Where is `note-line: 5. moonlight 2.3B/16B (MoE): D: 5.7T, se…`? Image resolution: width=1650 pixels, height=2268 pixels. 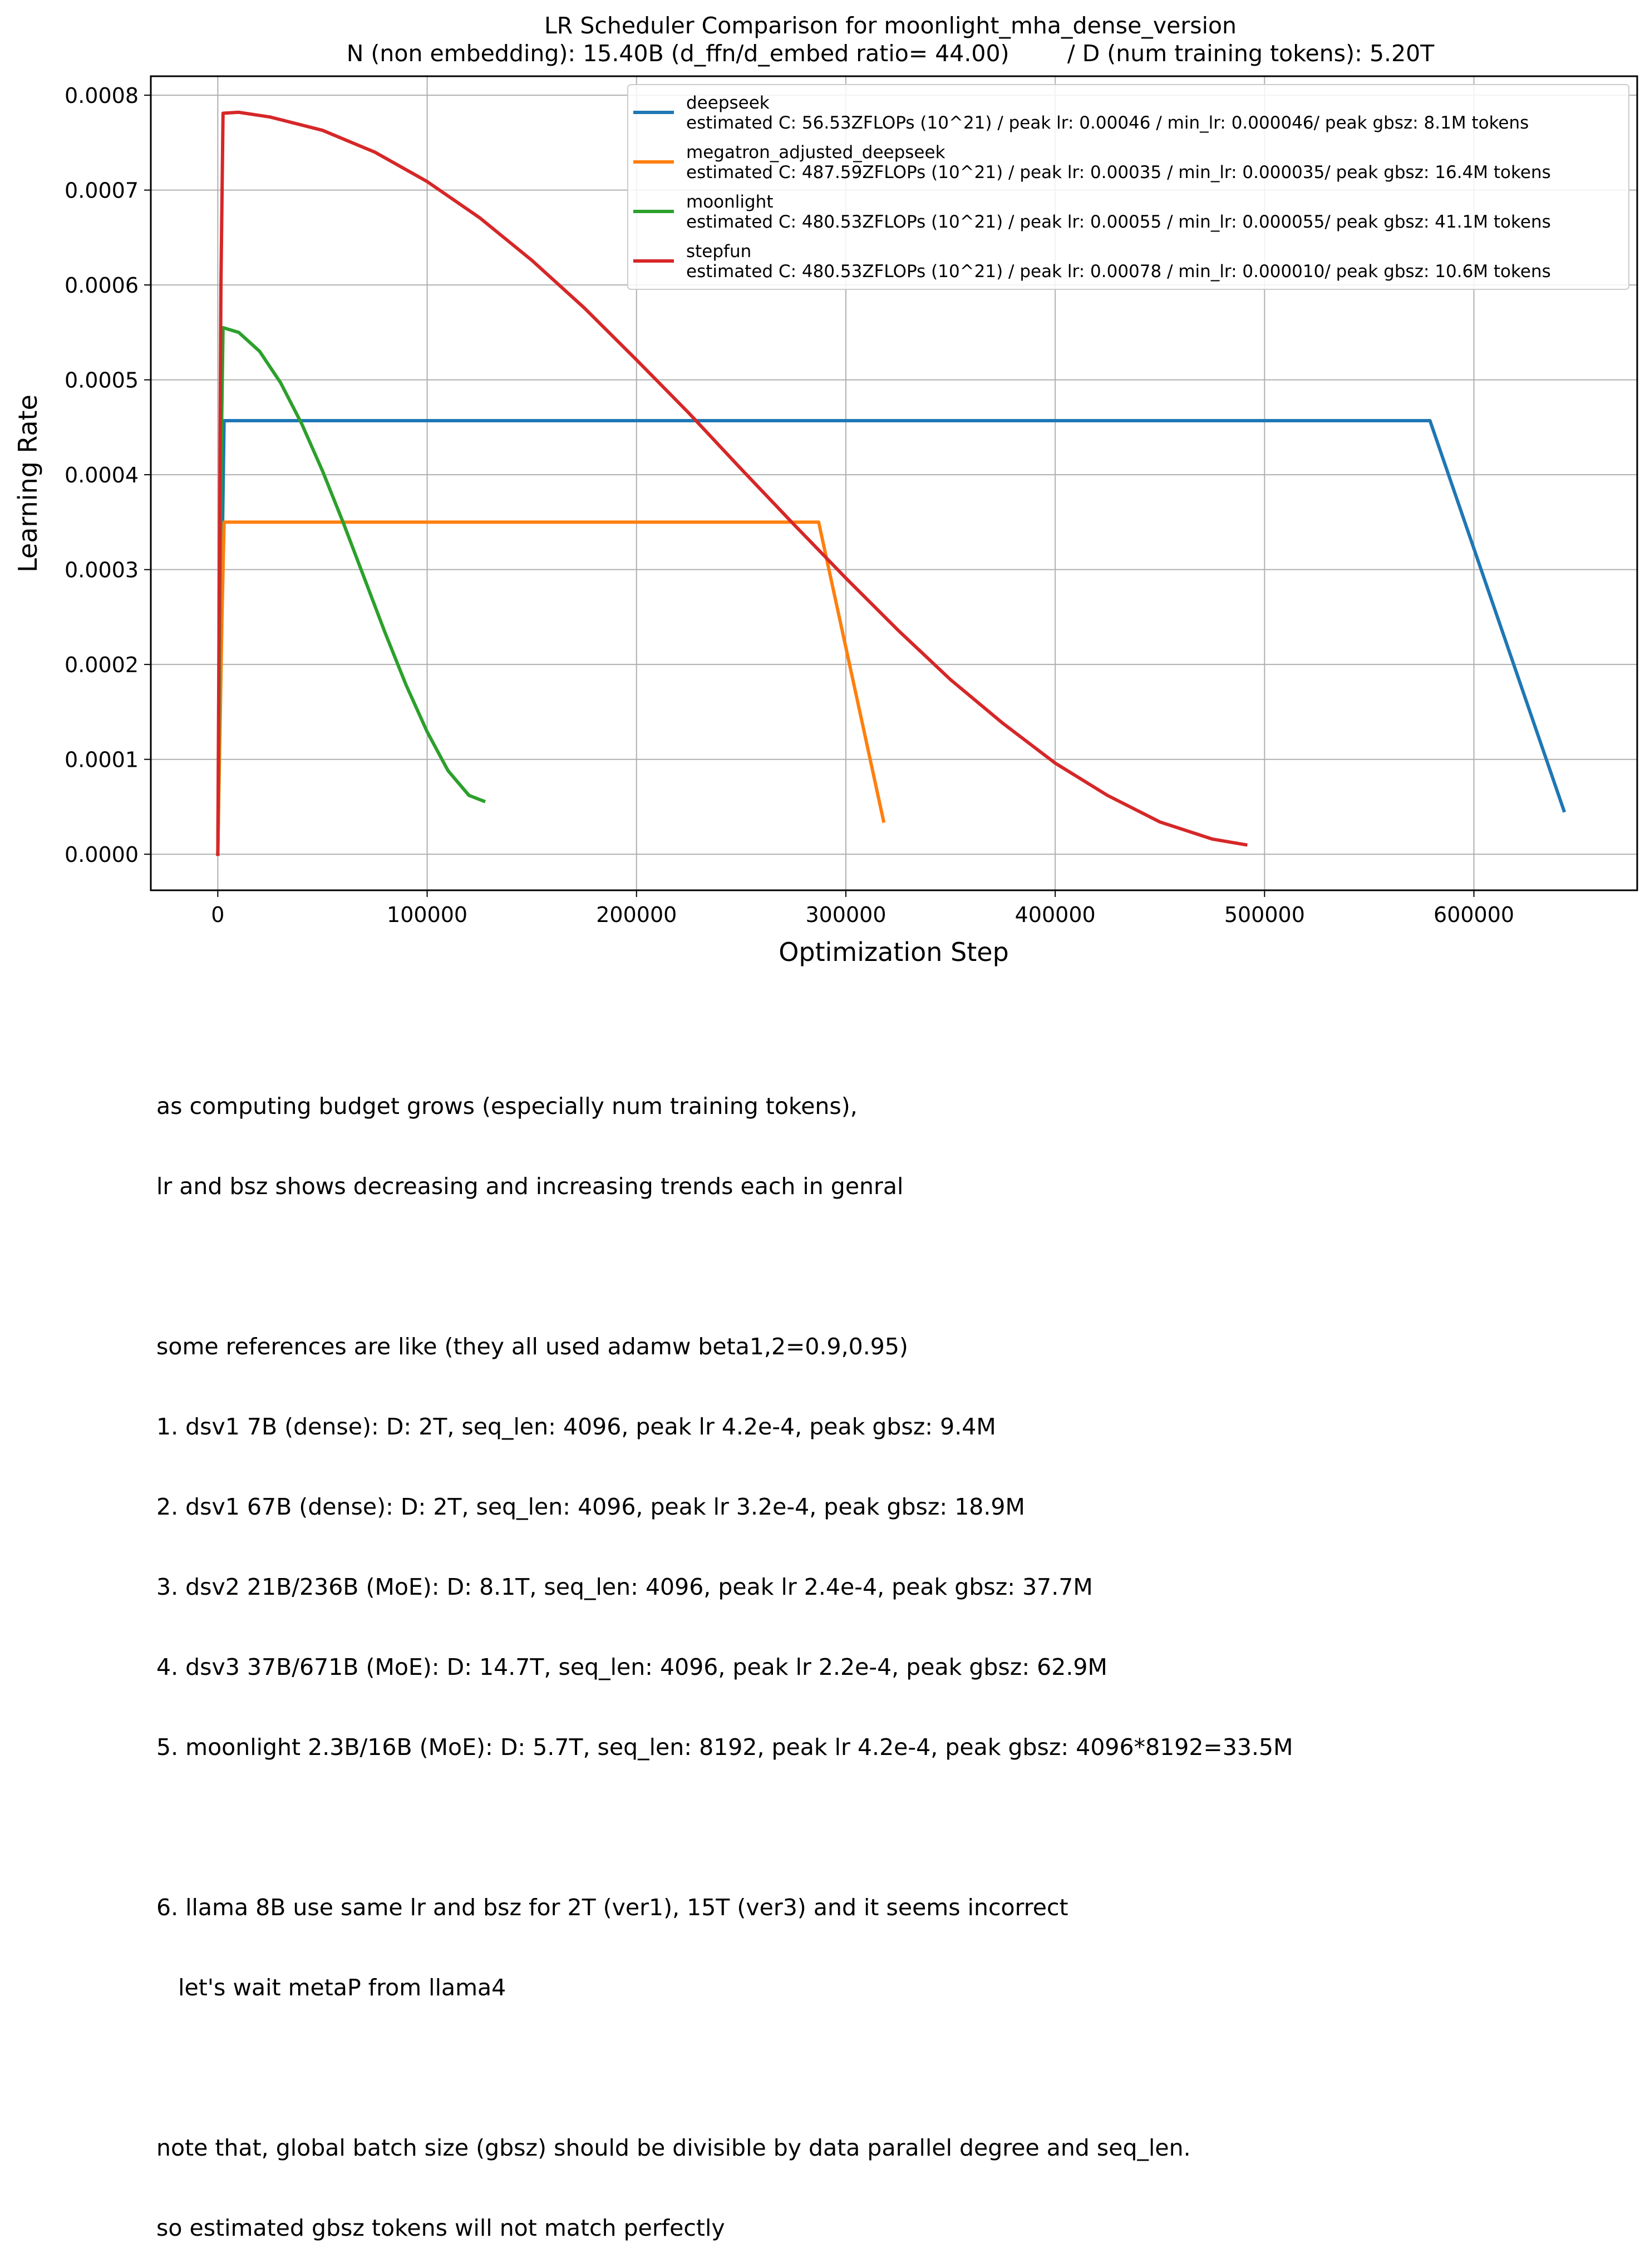 note-line: 5. moonlight 2.3B/16B (MoE): D: 5.7T, se… is located at coordinates (724, 1747).